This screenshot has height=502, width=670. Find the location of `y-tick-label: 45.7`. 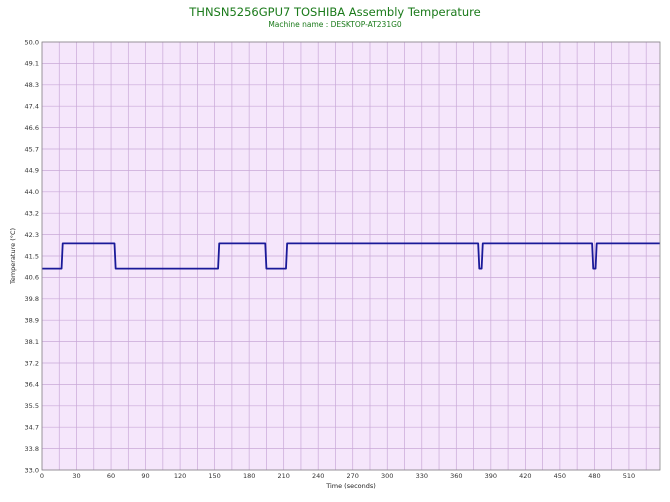

y-tick-label: 45.7 is located at coordinates (32, 149).